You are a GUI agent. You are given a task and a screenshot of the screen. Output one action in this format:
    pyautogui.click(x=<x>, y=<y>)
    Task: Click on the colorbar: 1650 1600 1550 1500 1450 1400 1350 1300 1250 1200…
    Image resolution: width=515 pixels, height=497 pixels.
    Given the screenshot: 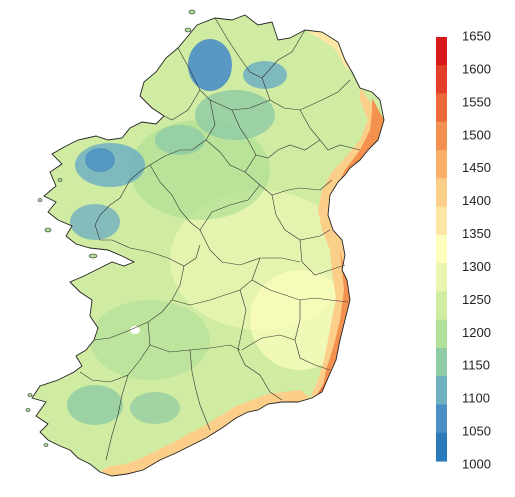 What is the action you would take?
    pyautogui.click(x=463, y=250)
    